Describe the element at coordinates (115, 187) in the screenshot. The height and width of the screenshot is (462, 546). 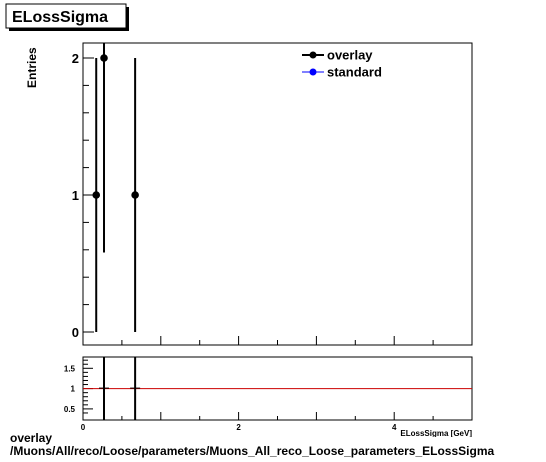
I see `main-data` at that location.